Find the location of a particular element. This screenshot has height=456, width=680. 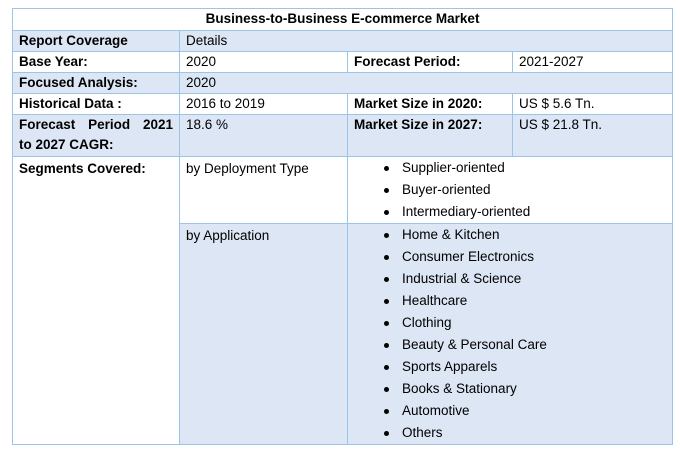

application-label: by Application is located at coordinates (263, 334).